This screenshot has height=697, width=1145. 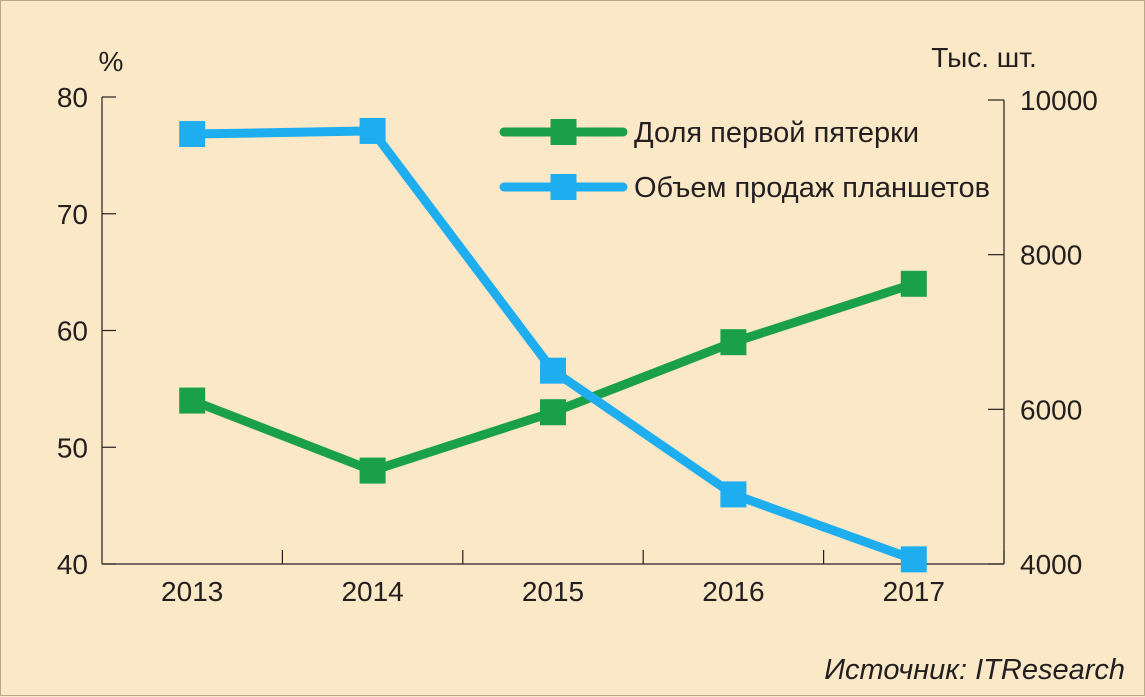 What do you see at coordinates (1051, 255) in the screenshot?
I see `right-axis-tick-label: 8000` at bounding box center [1051, 255].